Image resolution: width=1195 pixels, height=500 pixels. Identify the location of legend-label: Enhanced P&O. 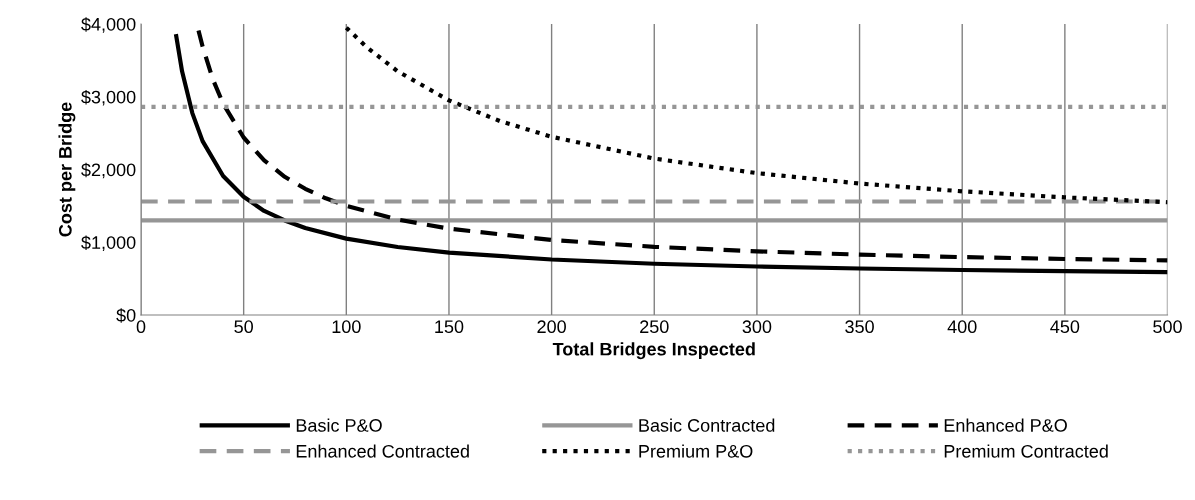
(1005, 425).